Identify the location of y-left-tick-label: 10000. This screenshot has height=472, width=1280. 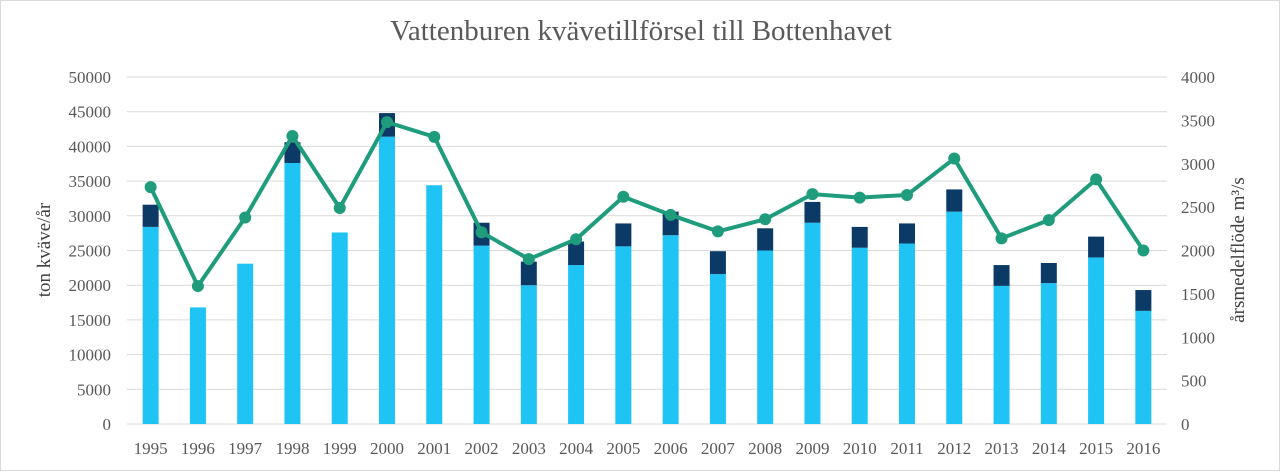
(90, 355).